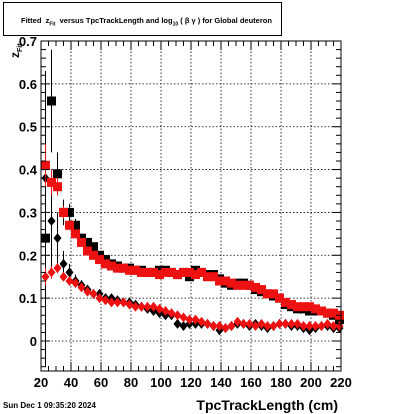 Image resolution: width=400 pixels, height=414 pixels. Describe the element at coordinates (28, 212) in the screenshot. I see `y-tick-label: 0.3` at that location.